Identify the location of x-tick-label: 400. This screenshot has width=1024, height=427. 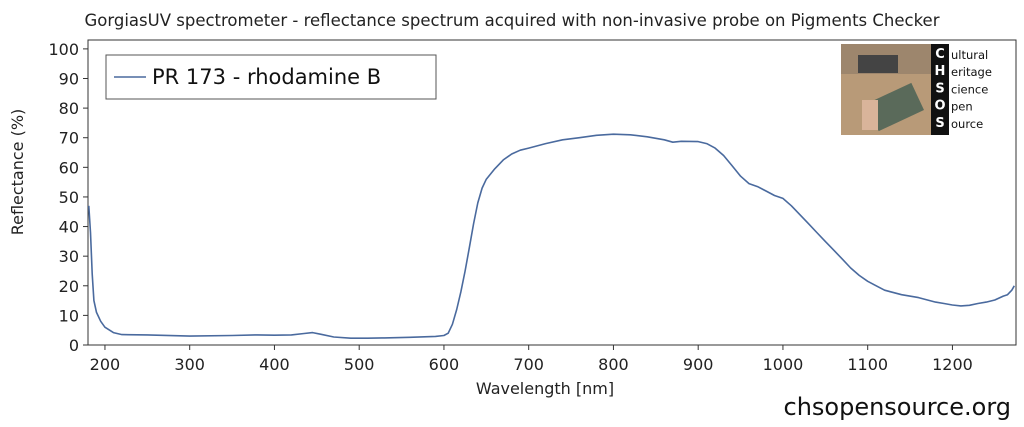
(274, 364).